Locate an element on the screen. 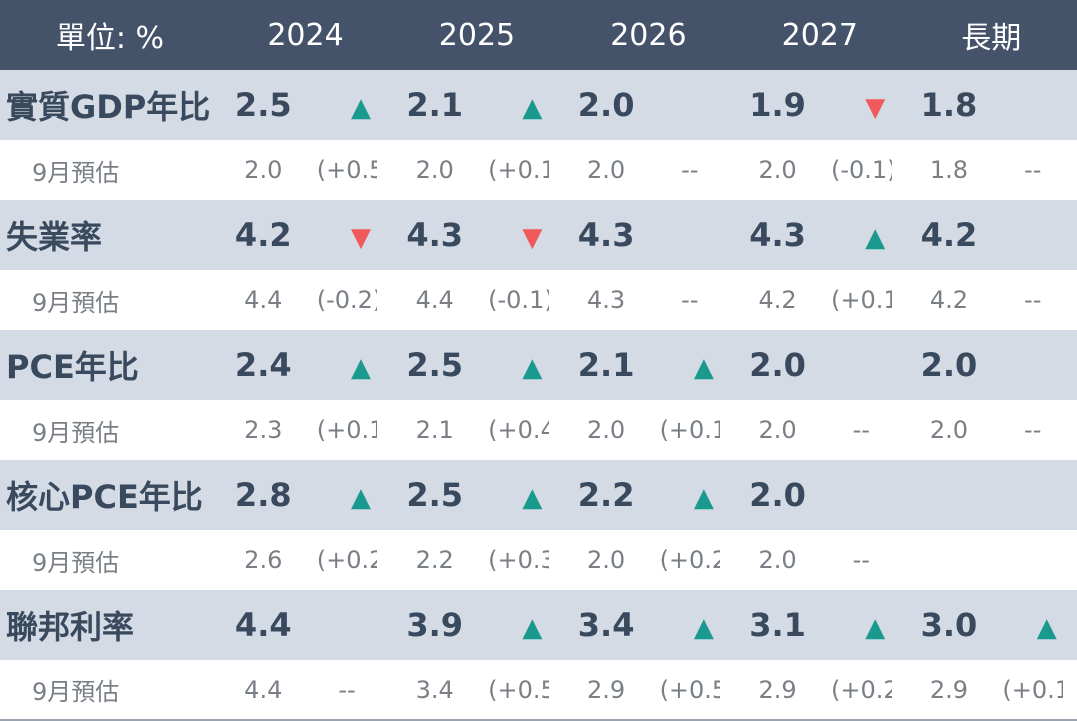 Image resolution: width=1077 pixels, height=721 pixels. sub-value-cell: 2.6 is located at coordinates (275, 560).